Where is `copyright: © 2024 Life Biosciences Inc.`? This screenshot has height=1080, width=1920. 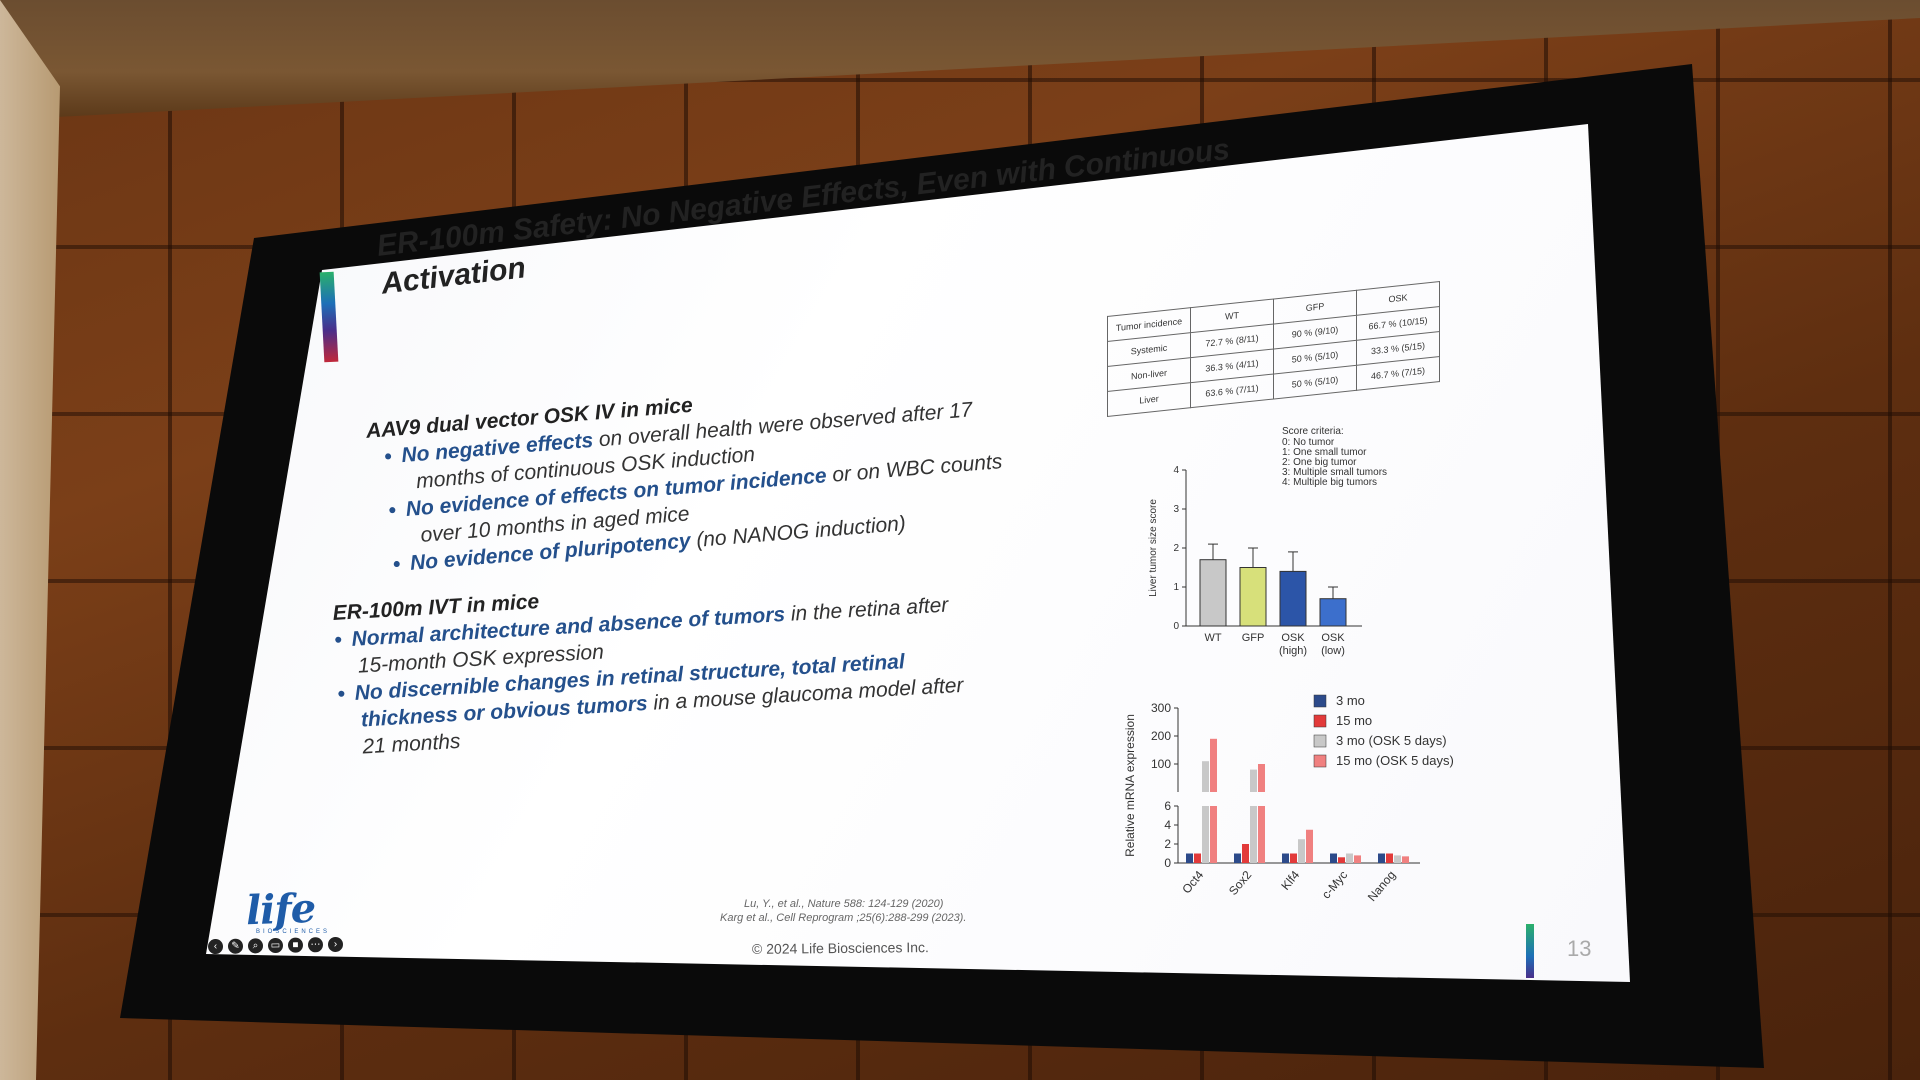 copyright: © 2024 Life Biosciences Inc. is located at coordinates (840, 948).